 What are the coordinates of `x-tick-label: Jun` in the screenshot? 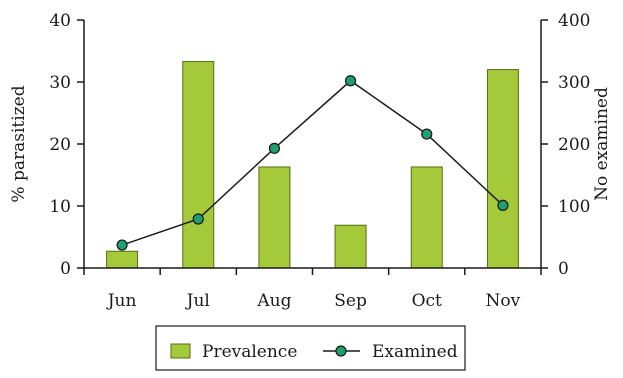 It's located at (121, 301).